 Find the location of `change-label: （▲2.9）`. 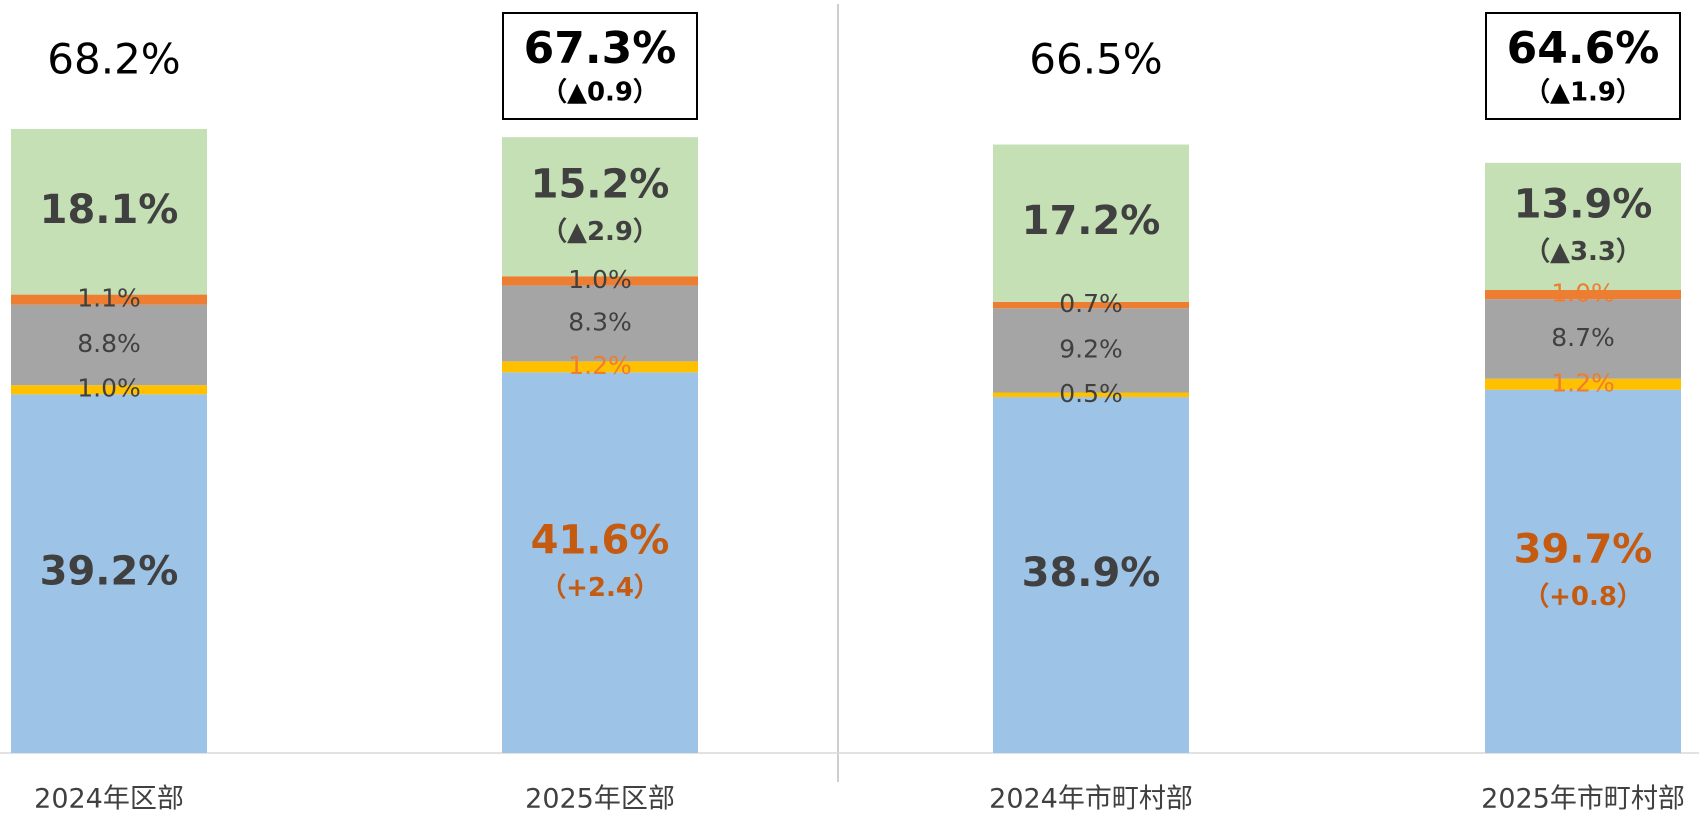

change-label: （▲2.9） is located at coordinates (600, 232).